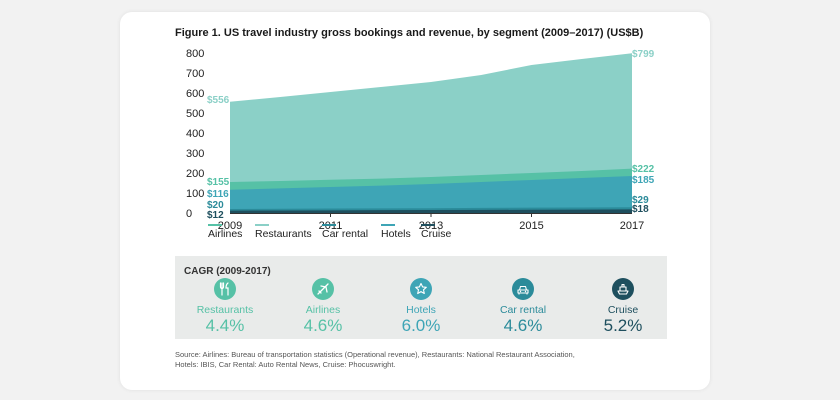 The image size is (840, 400). I want to click on legend-item-restaurants: Restaurants, so click(288, 232).